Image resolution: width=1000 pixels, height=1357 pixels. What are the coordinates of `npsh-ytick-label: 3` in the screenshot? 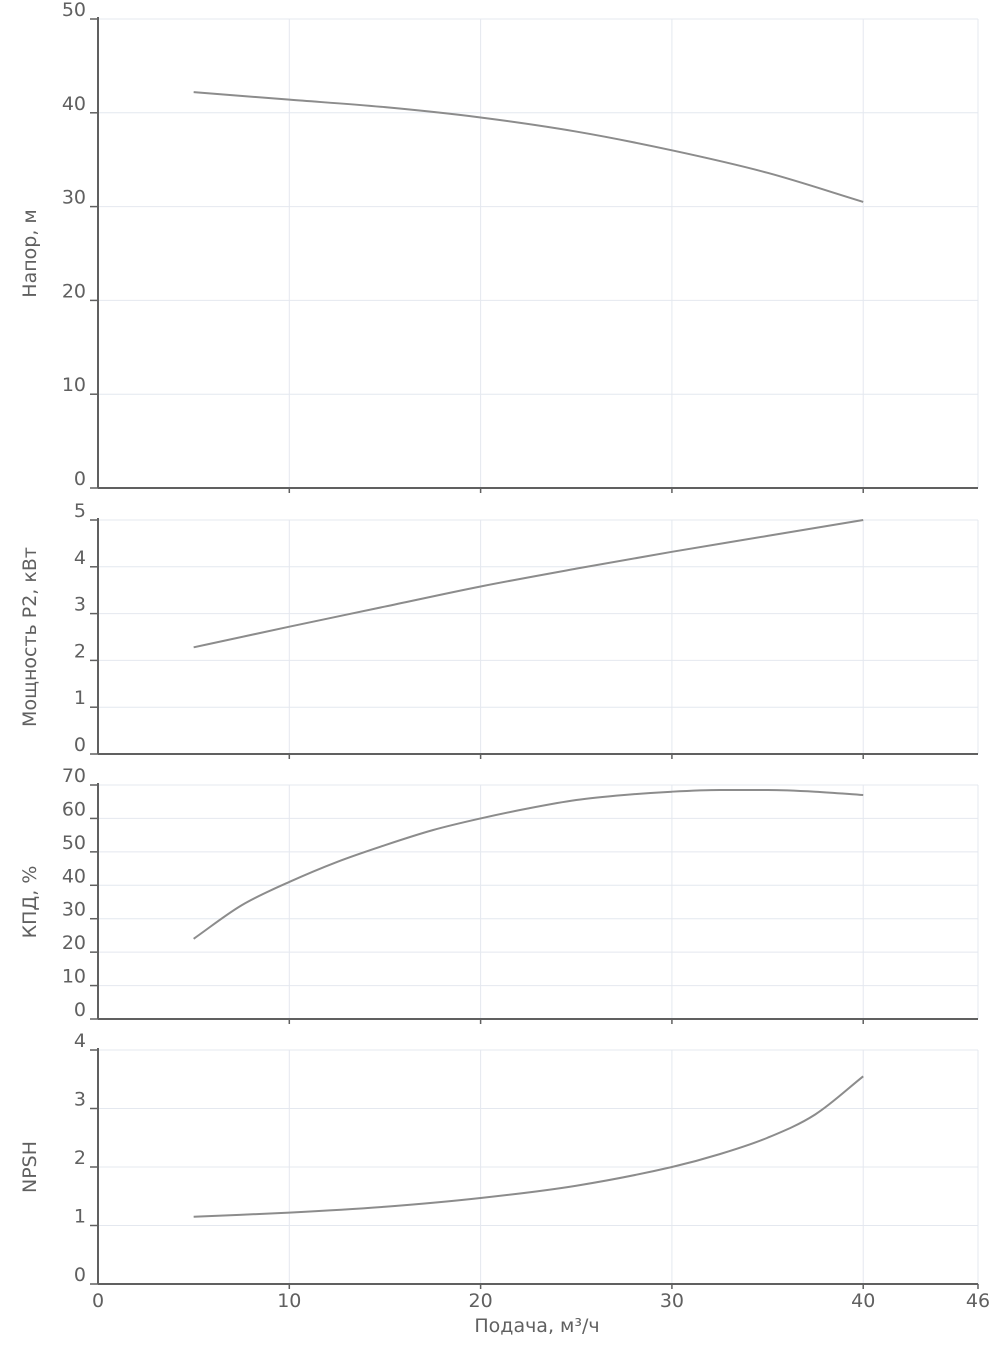 It's located at (80, 1100).